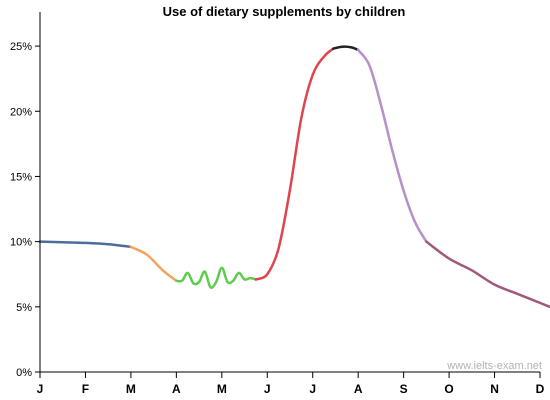 This screenshot has width=550, height=400. Describe the element at coordinates (21, 243) in the screenshot. I see `y-tick-label: 10%` at that location.